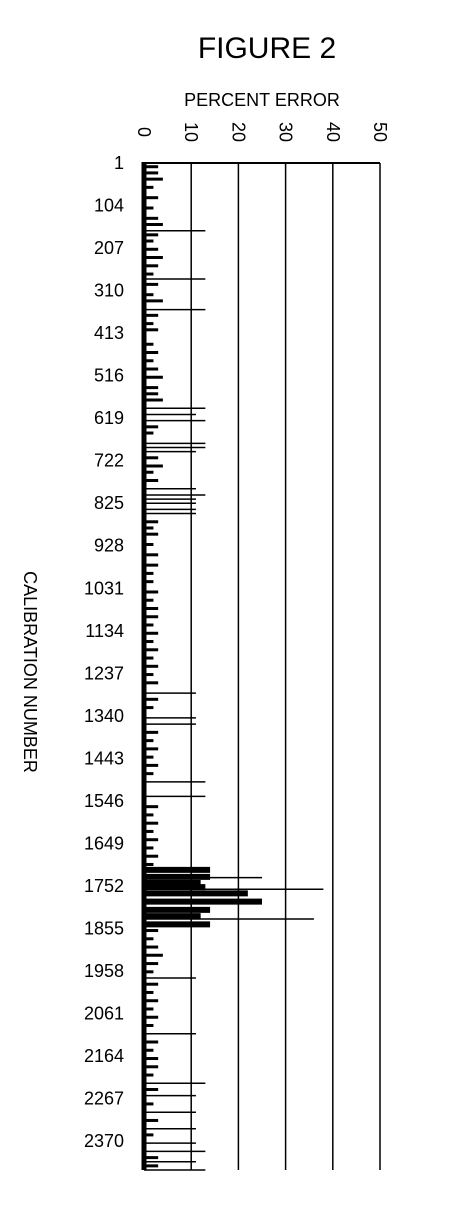 This screenshot has width=474, height=1218. Describe the element at coordinates (109, 461) in the screenshot. I see `y-tick-label: 722` at that location.